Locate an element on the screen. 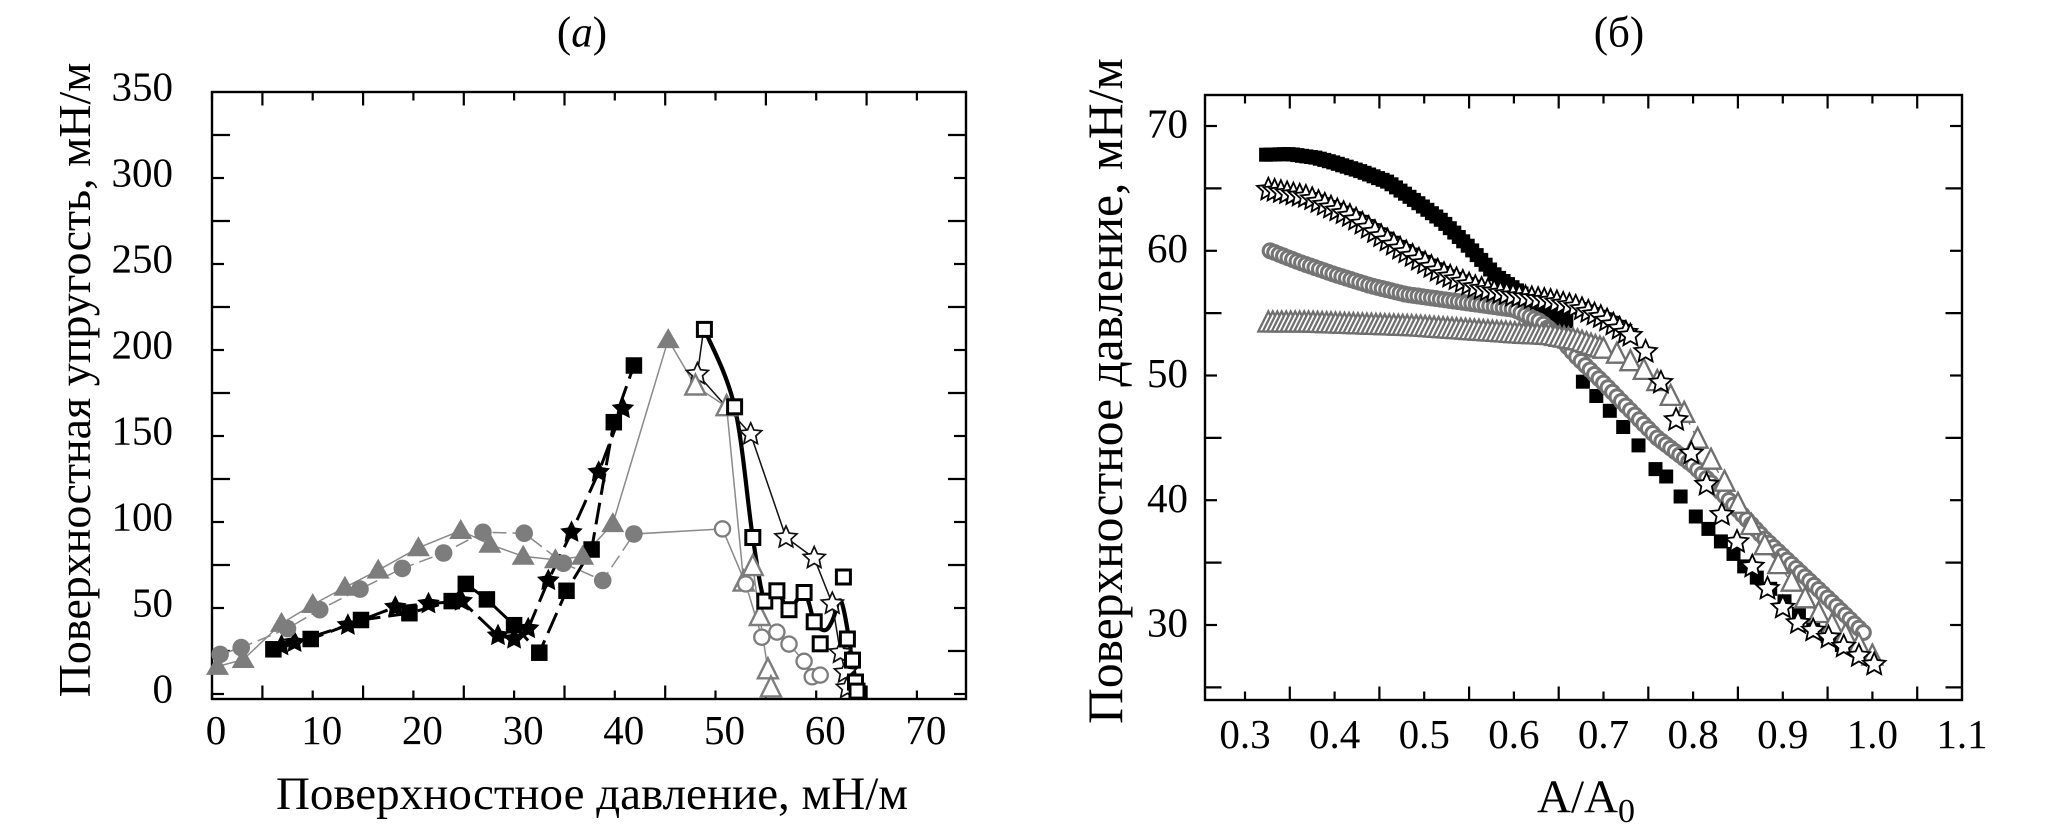 This screenshot has height=828, width=2067. svg-text: (a) is located at coordinates (582, 33).